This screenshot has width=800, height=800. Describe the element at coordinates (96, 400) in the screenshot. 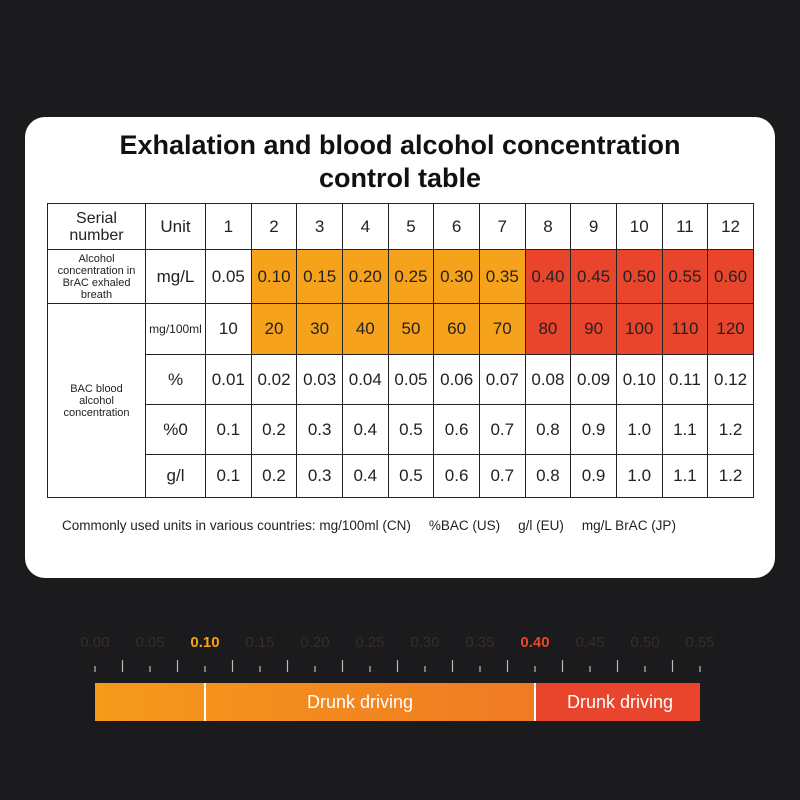

I see `group-label: BAC blood alcohol concentration` at that location.